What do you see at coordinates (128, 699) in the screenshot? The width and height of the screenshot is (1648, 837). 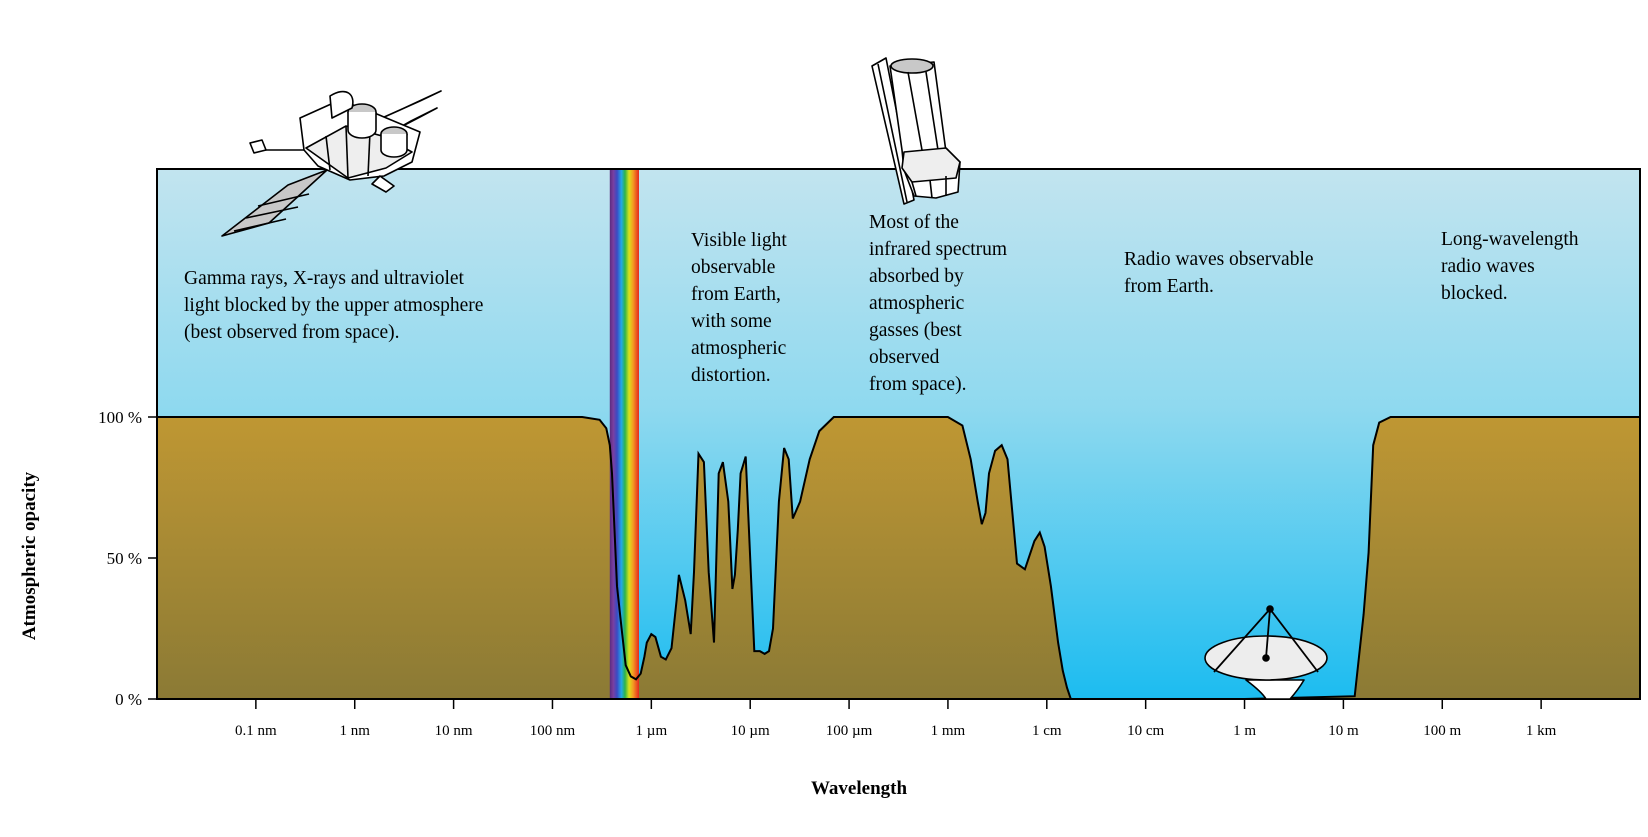 I see `y-tick-label: 0 %` at bounding box center [128, 699].